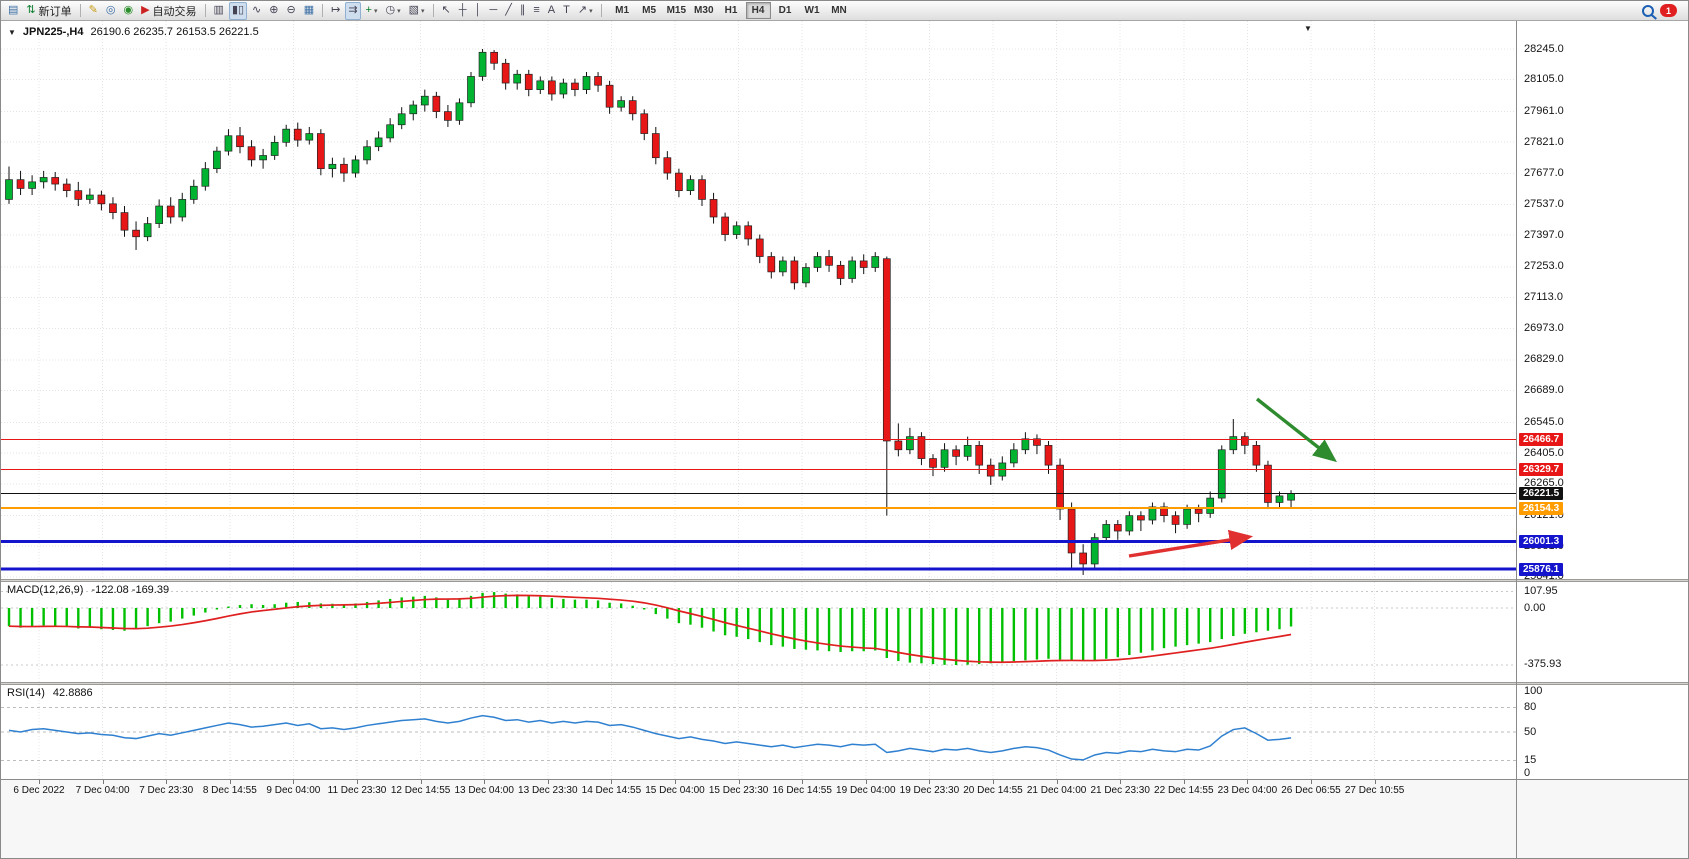  Describe the element at coordinates (1544, 359) in the screenshot. I see `price-axis-label: 26829.0` at that location.